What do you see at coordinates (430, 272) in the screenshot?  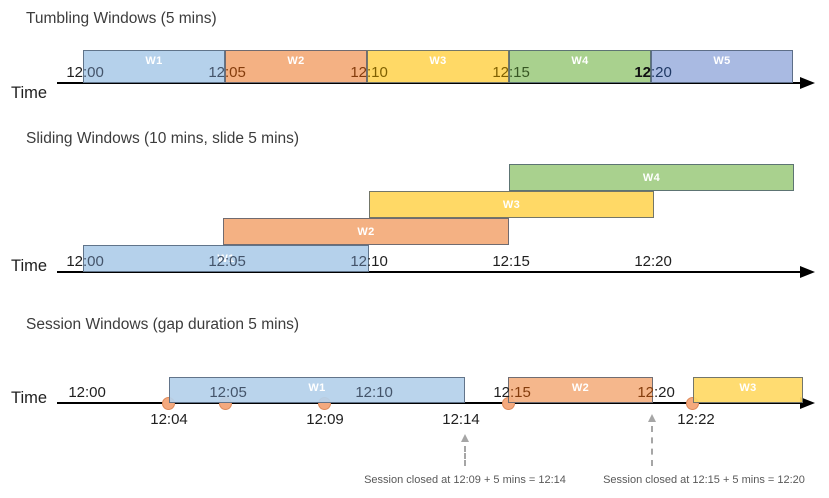 I see `sliding-timeline` at bounding box center [430, 272].